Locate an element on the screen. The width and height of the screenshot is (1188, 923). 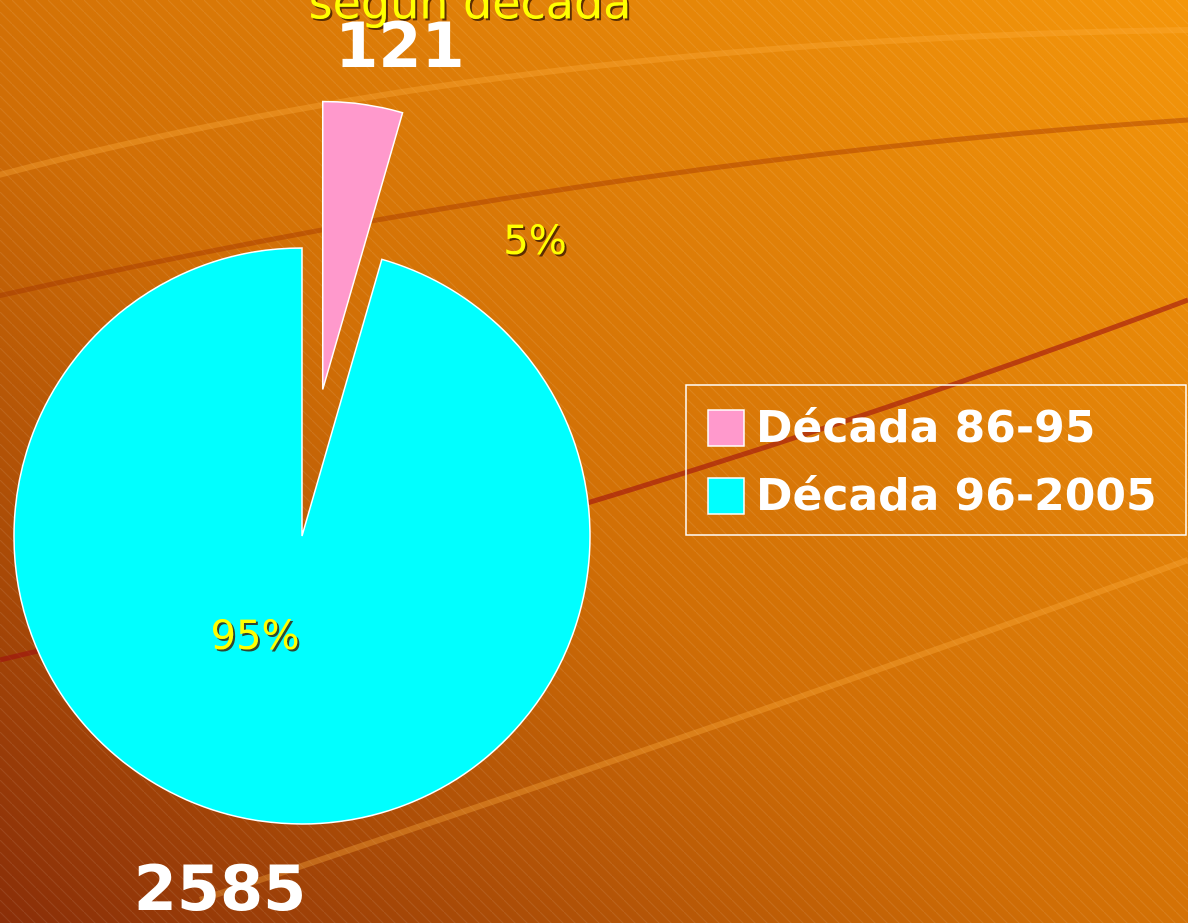
chart-title: según década is located at coordinates (470, 15).